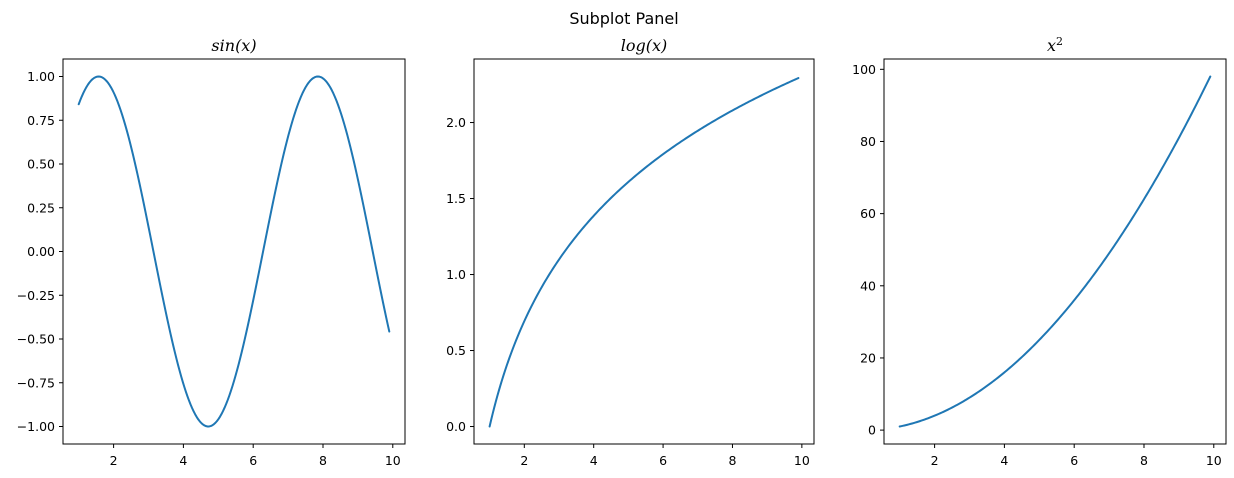 Image resolution: width=1234 pixels, height=478 pixels. I want to click on y-tick-label-log: 0.0, so click(456, 426).